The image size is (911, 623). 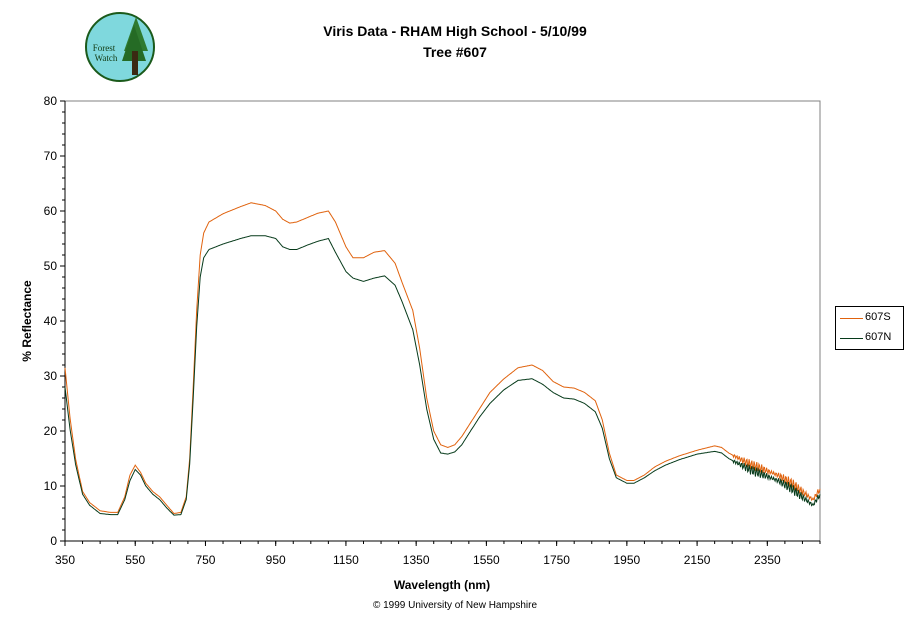 What do you see at coordinates (51, 376) in the screenshot?
I see `y-tick-label: 30` at bounding box center [51, 376].